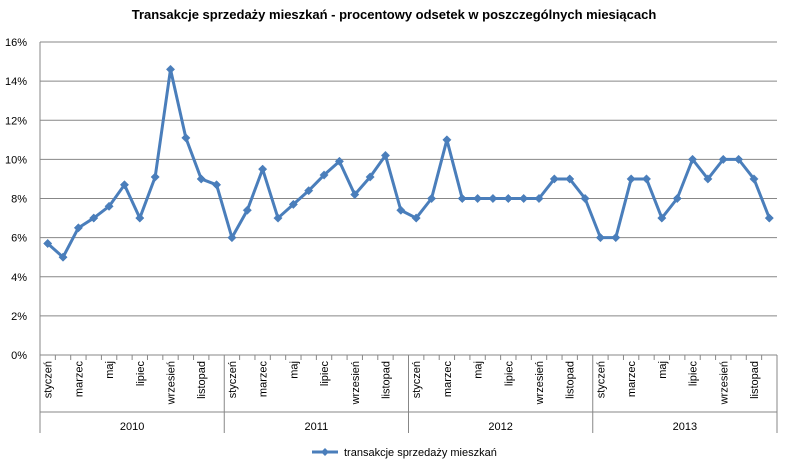 This screenshot has height=464, width=788. What do you see at coordinates (317, 427) in the screenshot?
I see `x-year-label: 2011` at bounding box center [317, 427].